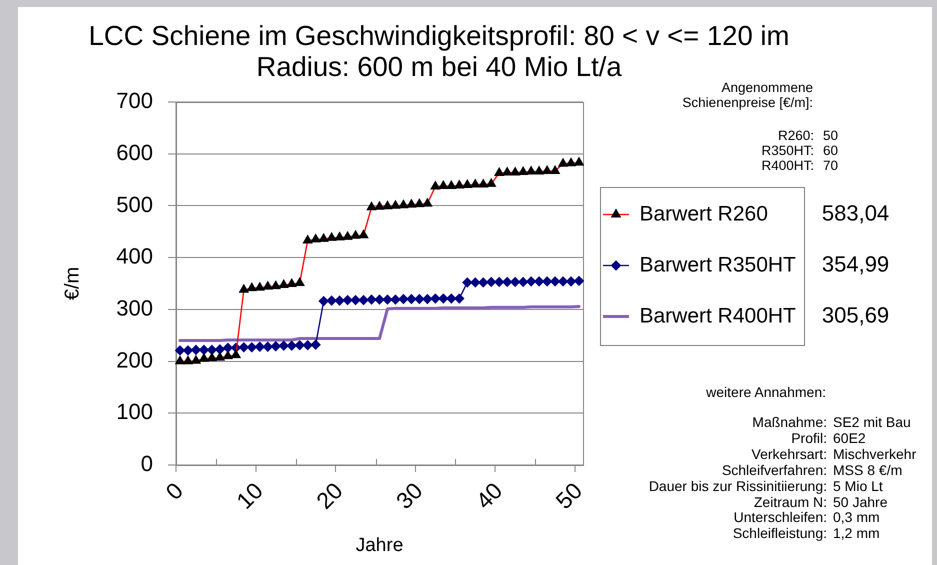 The image size is (937, 565). Describe the element at coordinates (856, 264) in the screenshot. I see `text: 354,99` at that location.